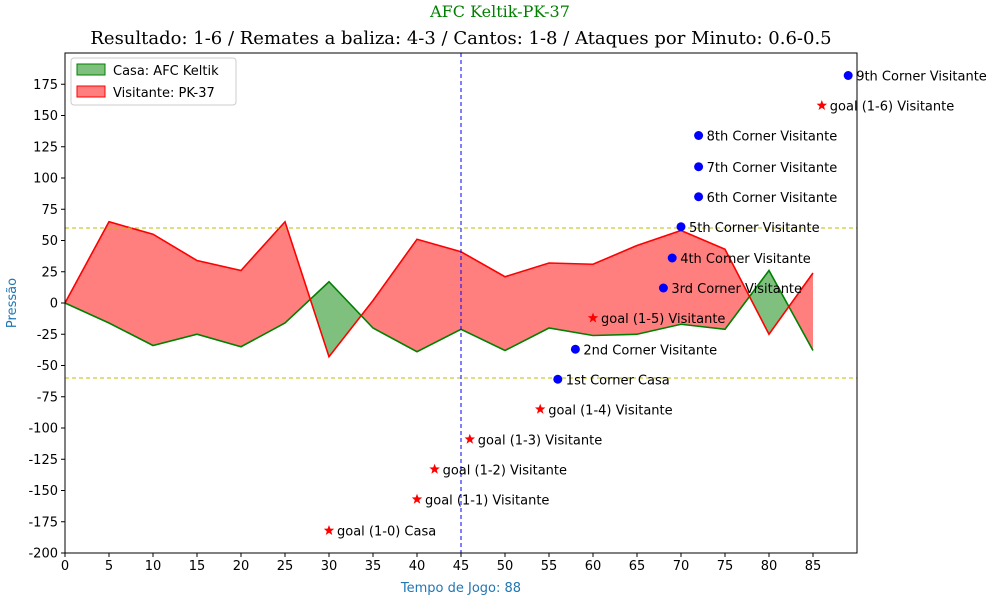  I want to click on goal-event-label: goal (1-4) Visitante, so click(610, 410).